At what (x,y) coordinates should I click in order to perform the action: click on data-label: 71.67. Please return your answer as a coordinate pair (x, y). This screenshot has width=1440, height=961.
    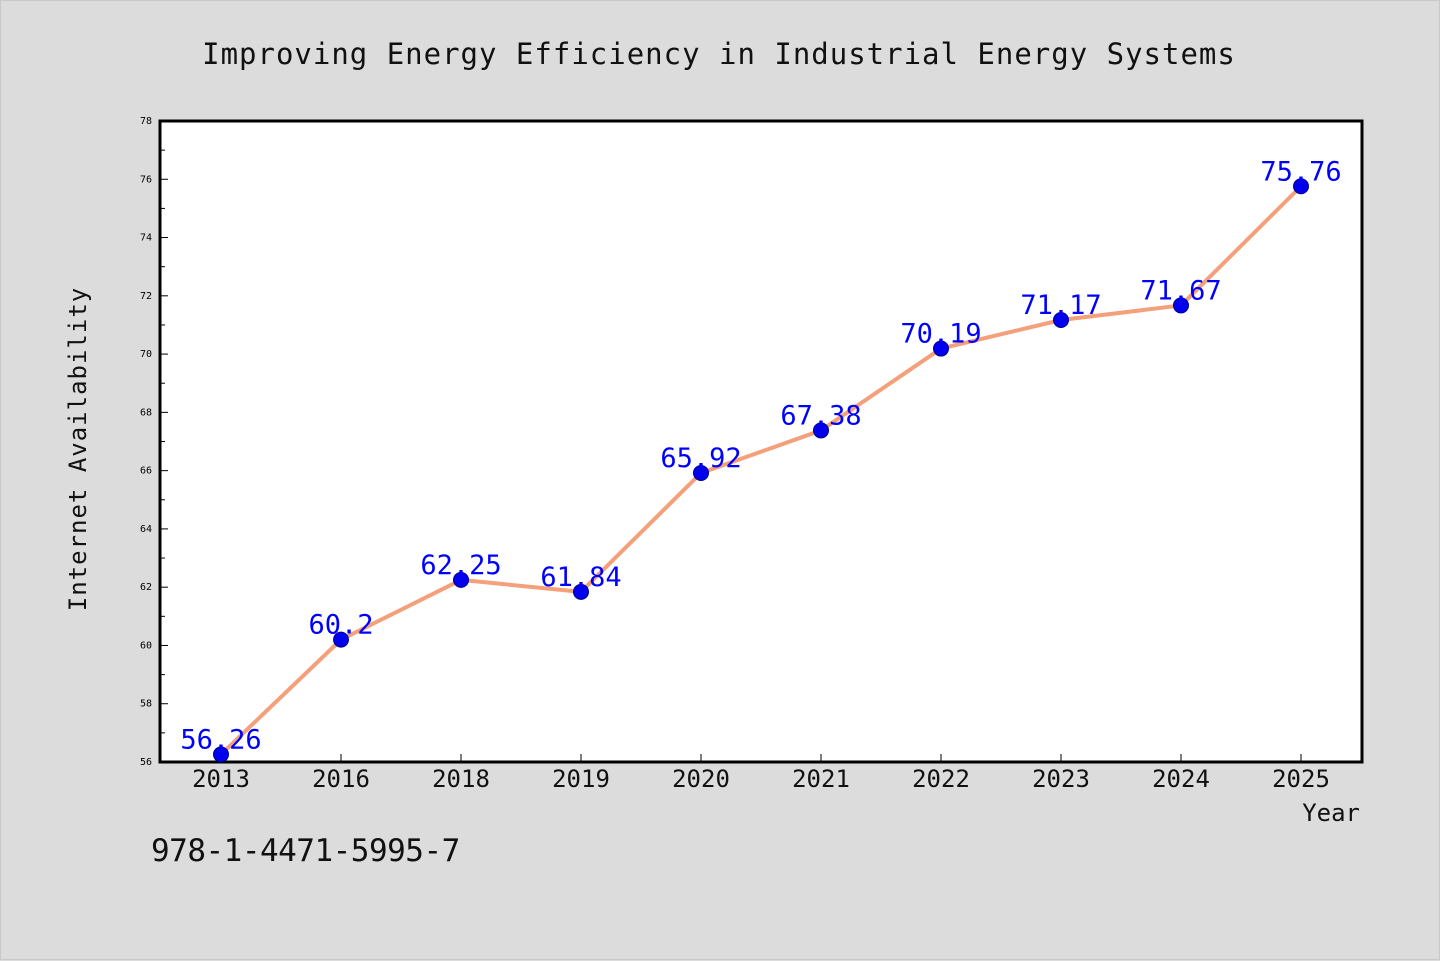
    Looking at the image, I should click on (1180, 290).